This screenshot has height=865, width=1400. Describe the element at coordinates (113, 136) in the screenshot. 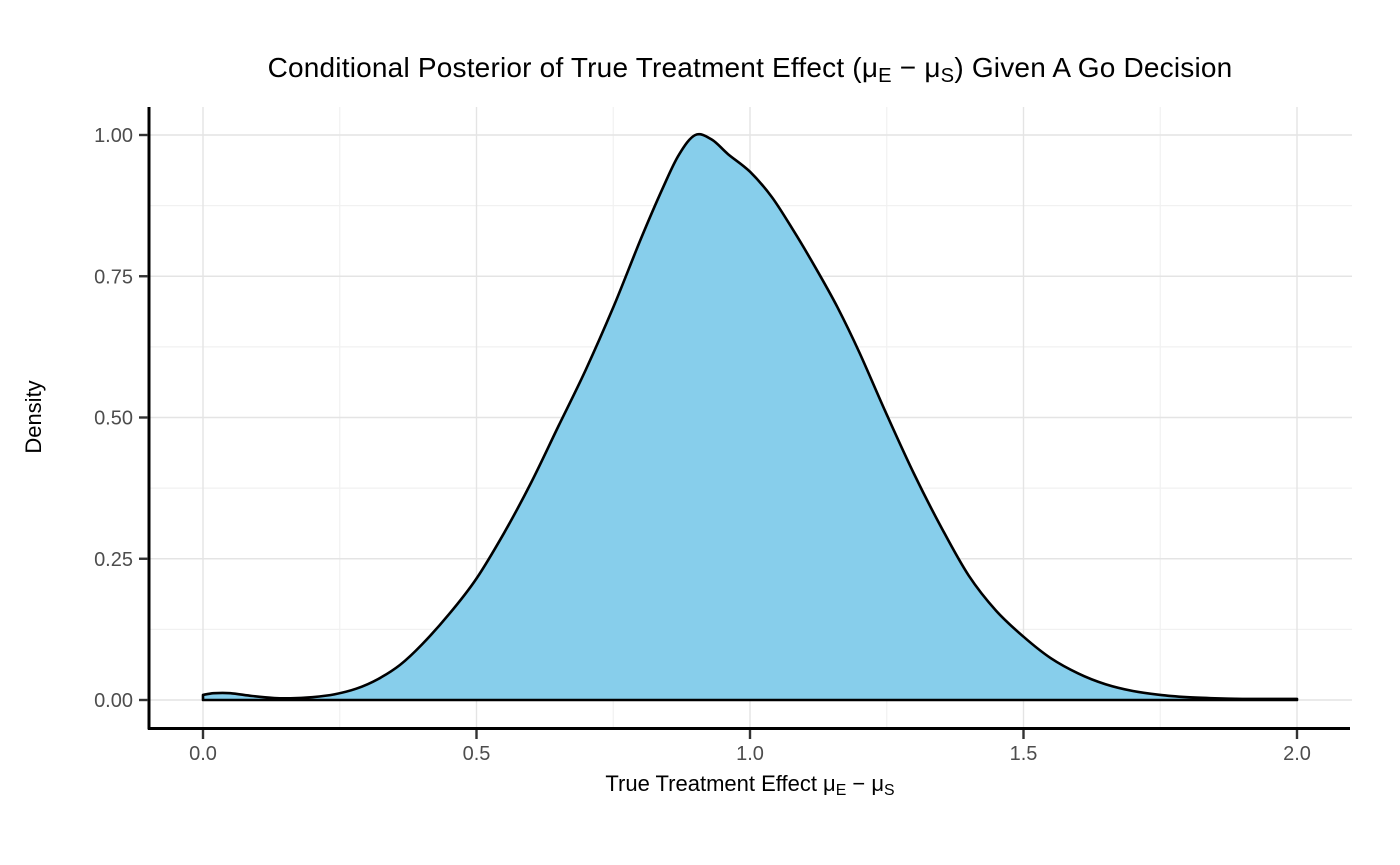

I see `y-tick-label: 1.00` at that location.